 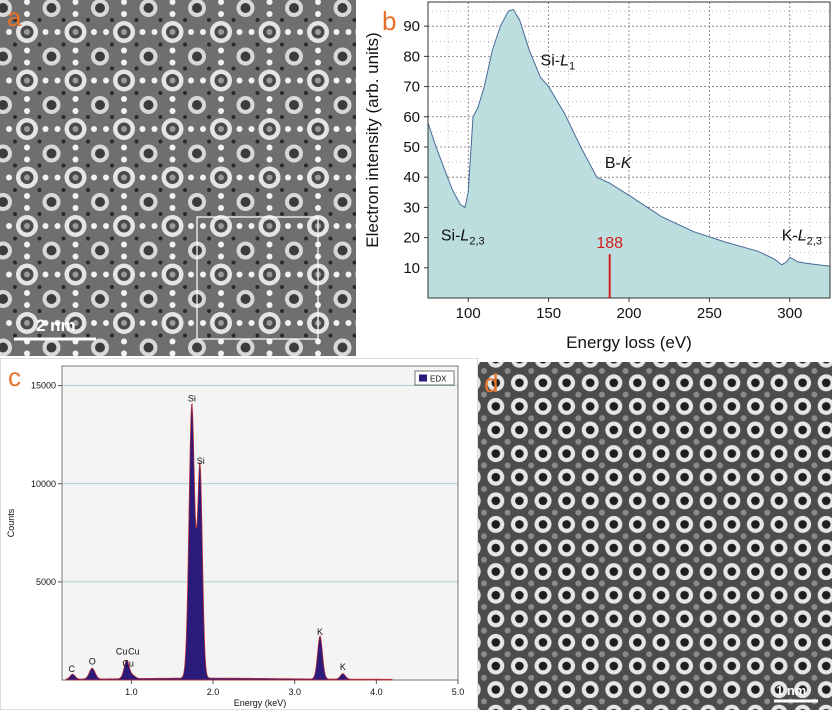 What do you see at coordinates (14, 377) in the screenshot?
I see `panel-c-letter: c` at bounding box center [14, 377].